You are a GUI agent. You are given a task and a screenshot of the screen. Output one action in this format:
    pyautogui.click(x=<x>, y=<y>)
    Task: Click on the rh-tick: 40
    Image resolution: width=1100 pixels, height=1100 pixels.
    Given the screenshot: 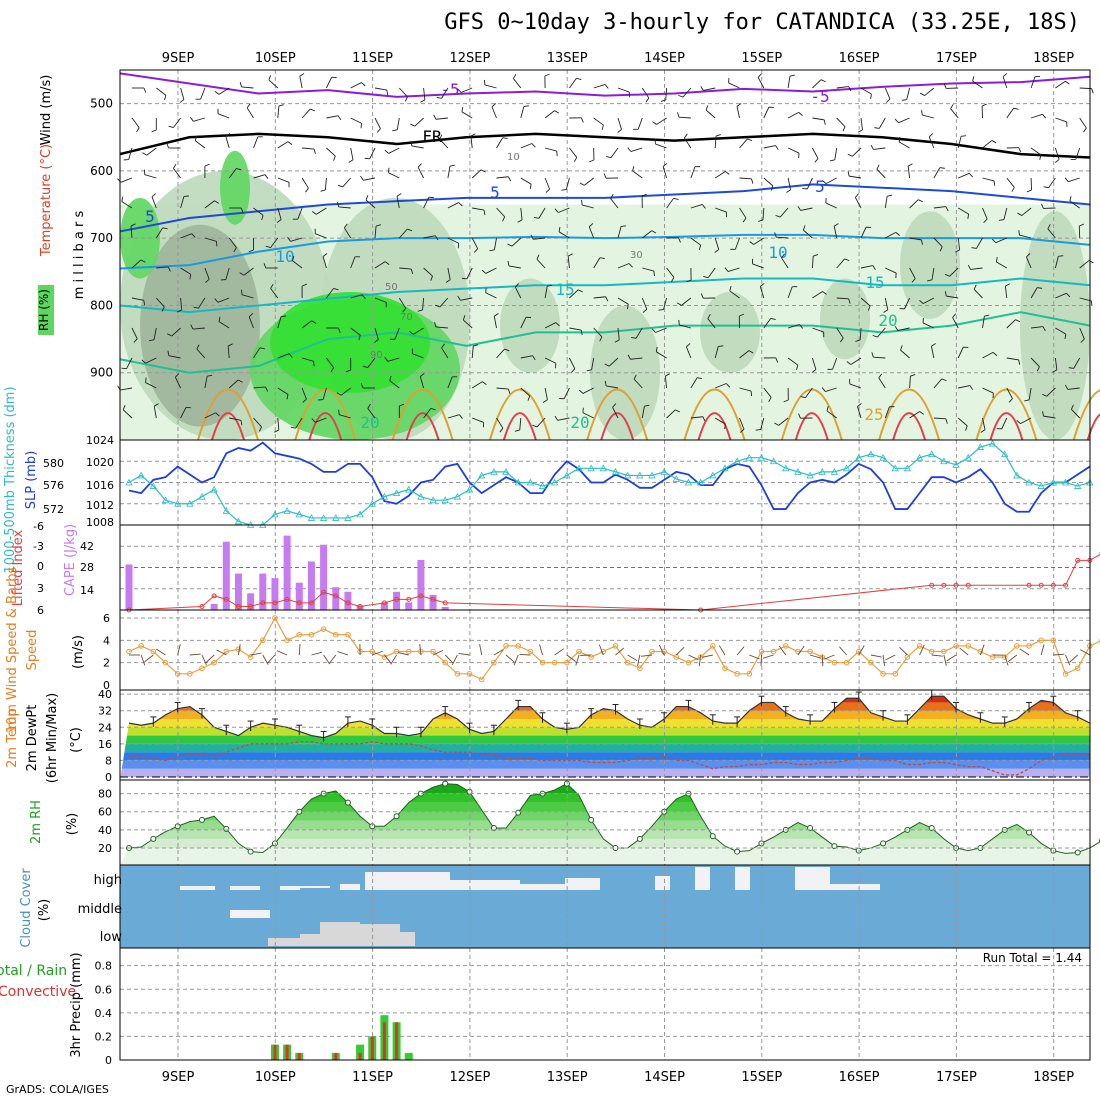 What is the action you would take?
    pyautogui.click(x=105, y=830)
    